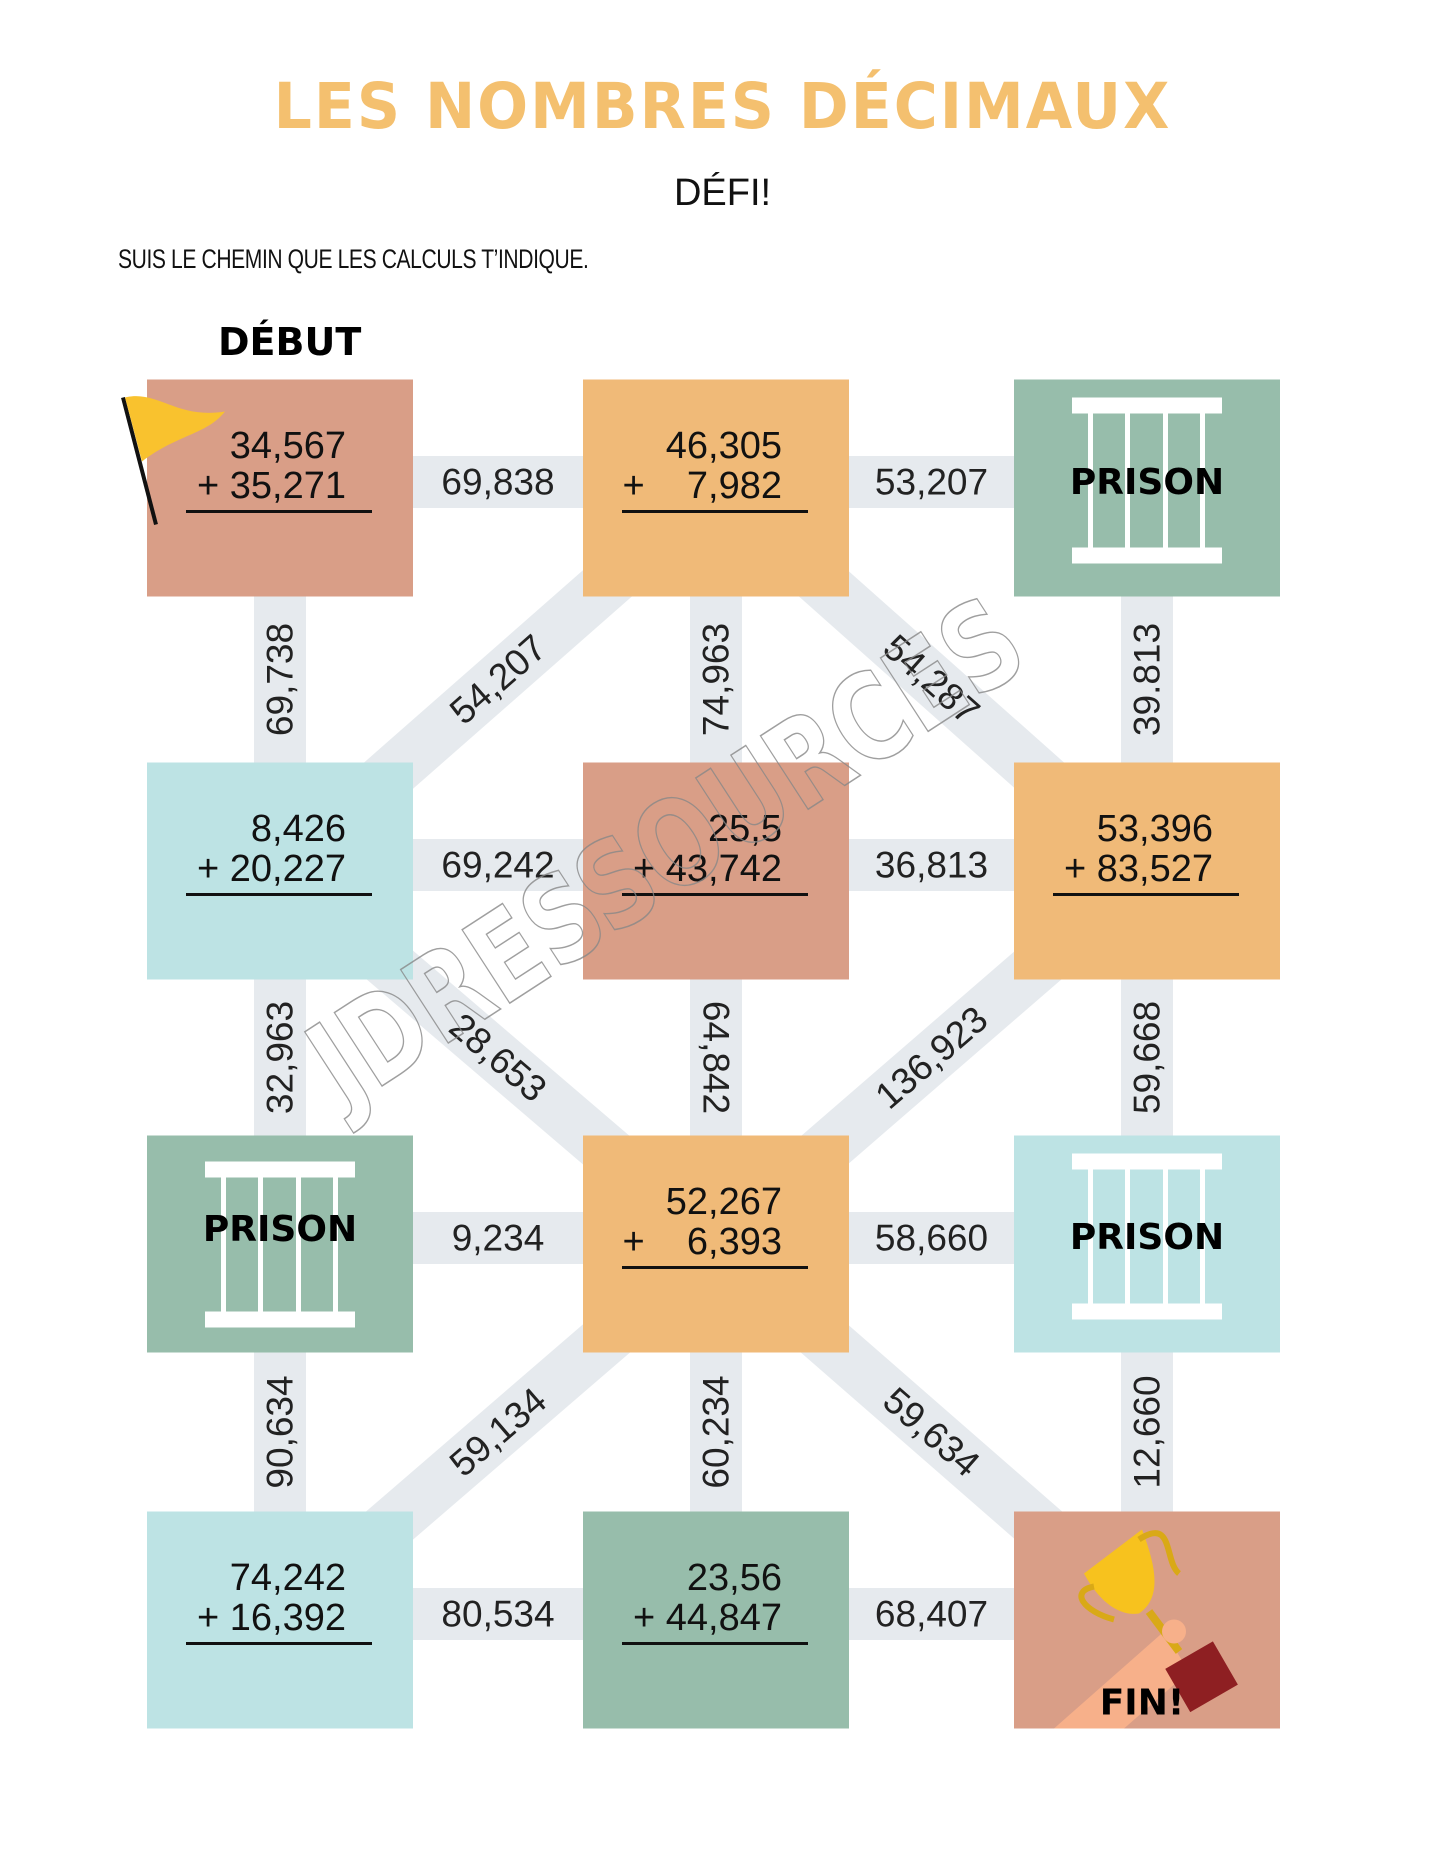 This screenshot has width=1445, height=1871. What do you see at coordinates (290, 342) in the screenshot?
I see `start-label: DÉBUT` at bounding box center [290, 342].